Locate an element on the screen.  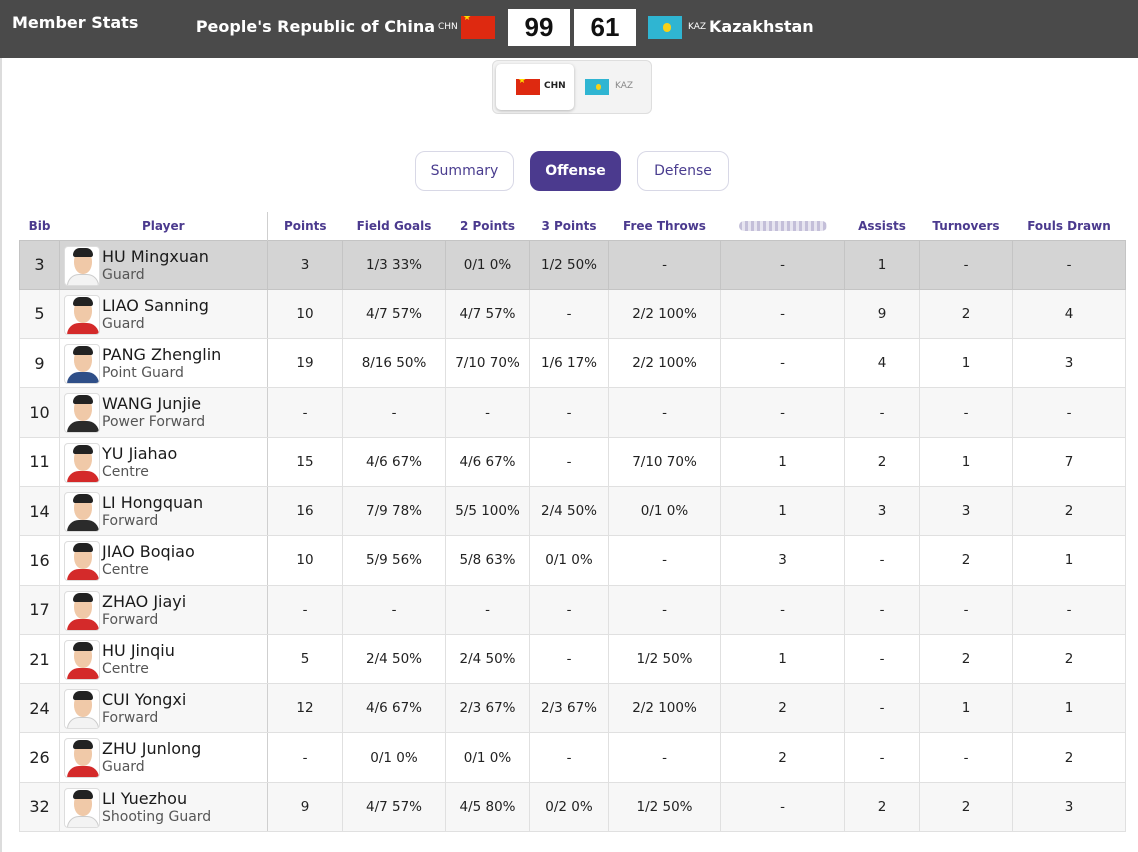
column-header-obscured is located at coordinates (783, 226).